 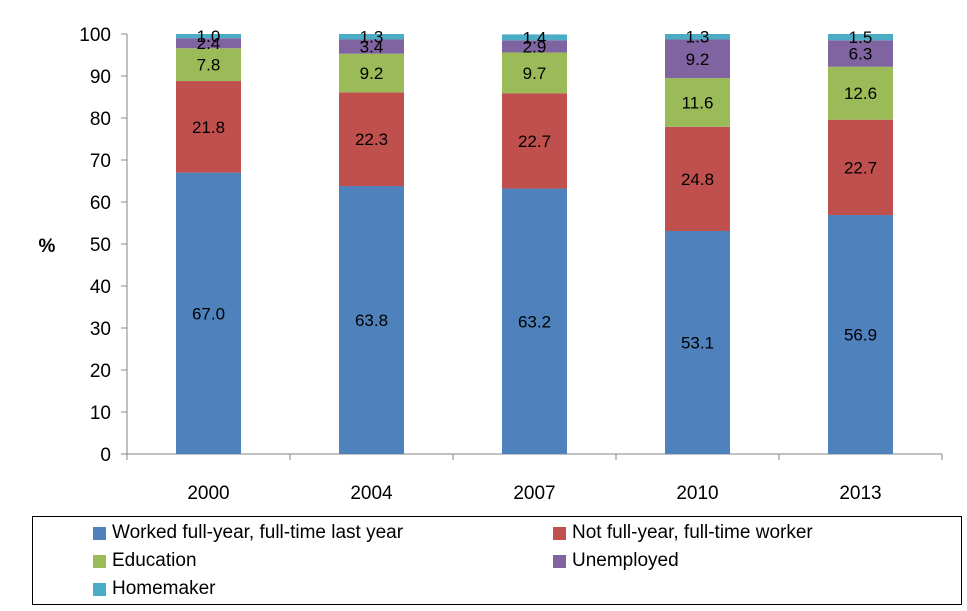 I want to click on y-axis-ticks: 0 10 20 30 40 50 60 70 80 90 100, so click(x=103, y=245).